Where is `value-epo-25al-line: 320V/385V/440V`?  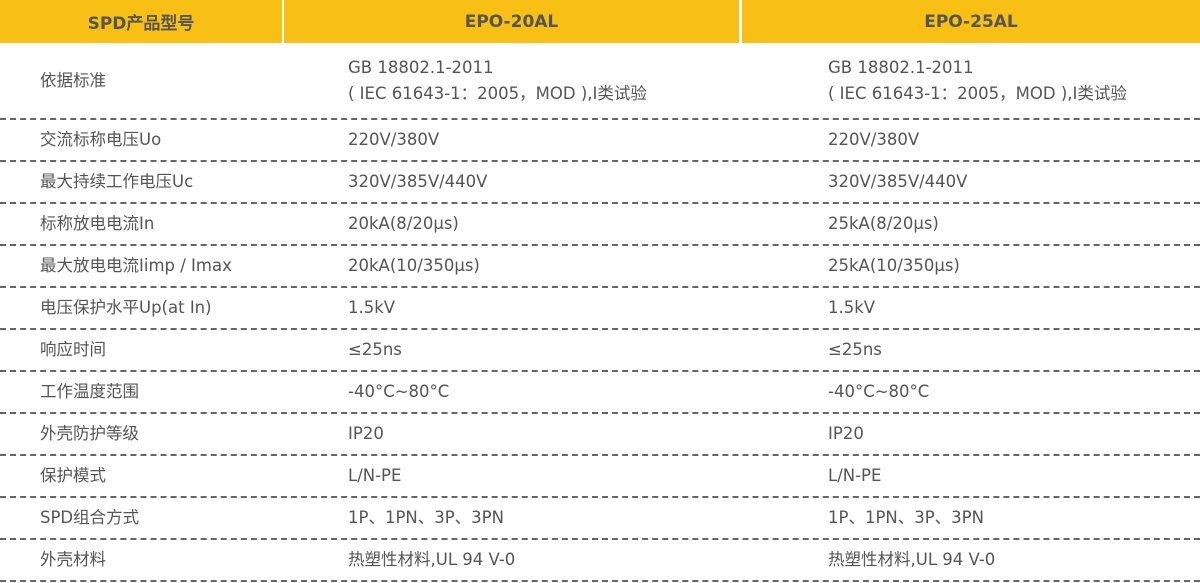
value-epo-25al-line: 320V/385V/440V is located at coordinates (898, 181).